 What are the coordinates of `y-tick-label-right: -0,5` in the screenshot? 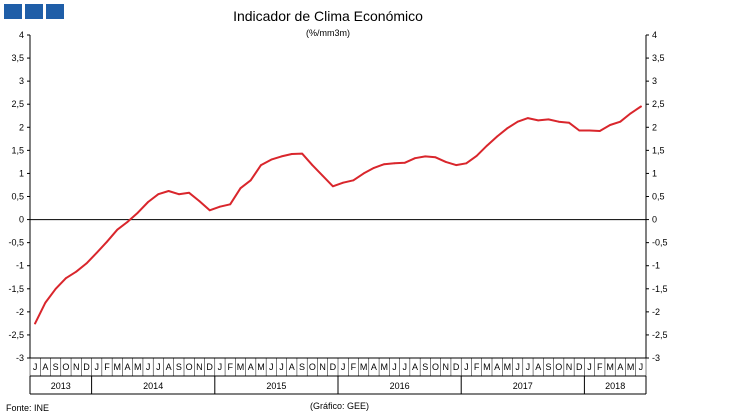 It's located at (660, 243).